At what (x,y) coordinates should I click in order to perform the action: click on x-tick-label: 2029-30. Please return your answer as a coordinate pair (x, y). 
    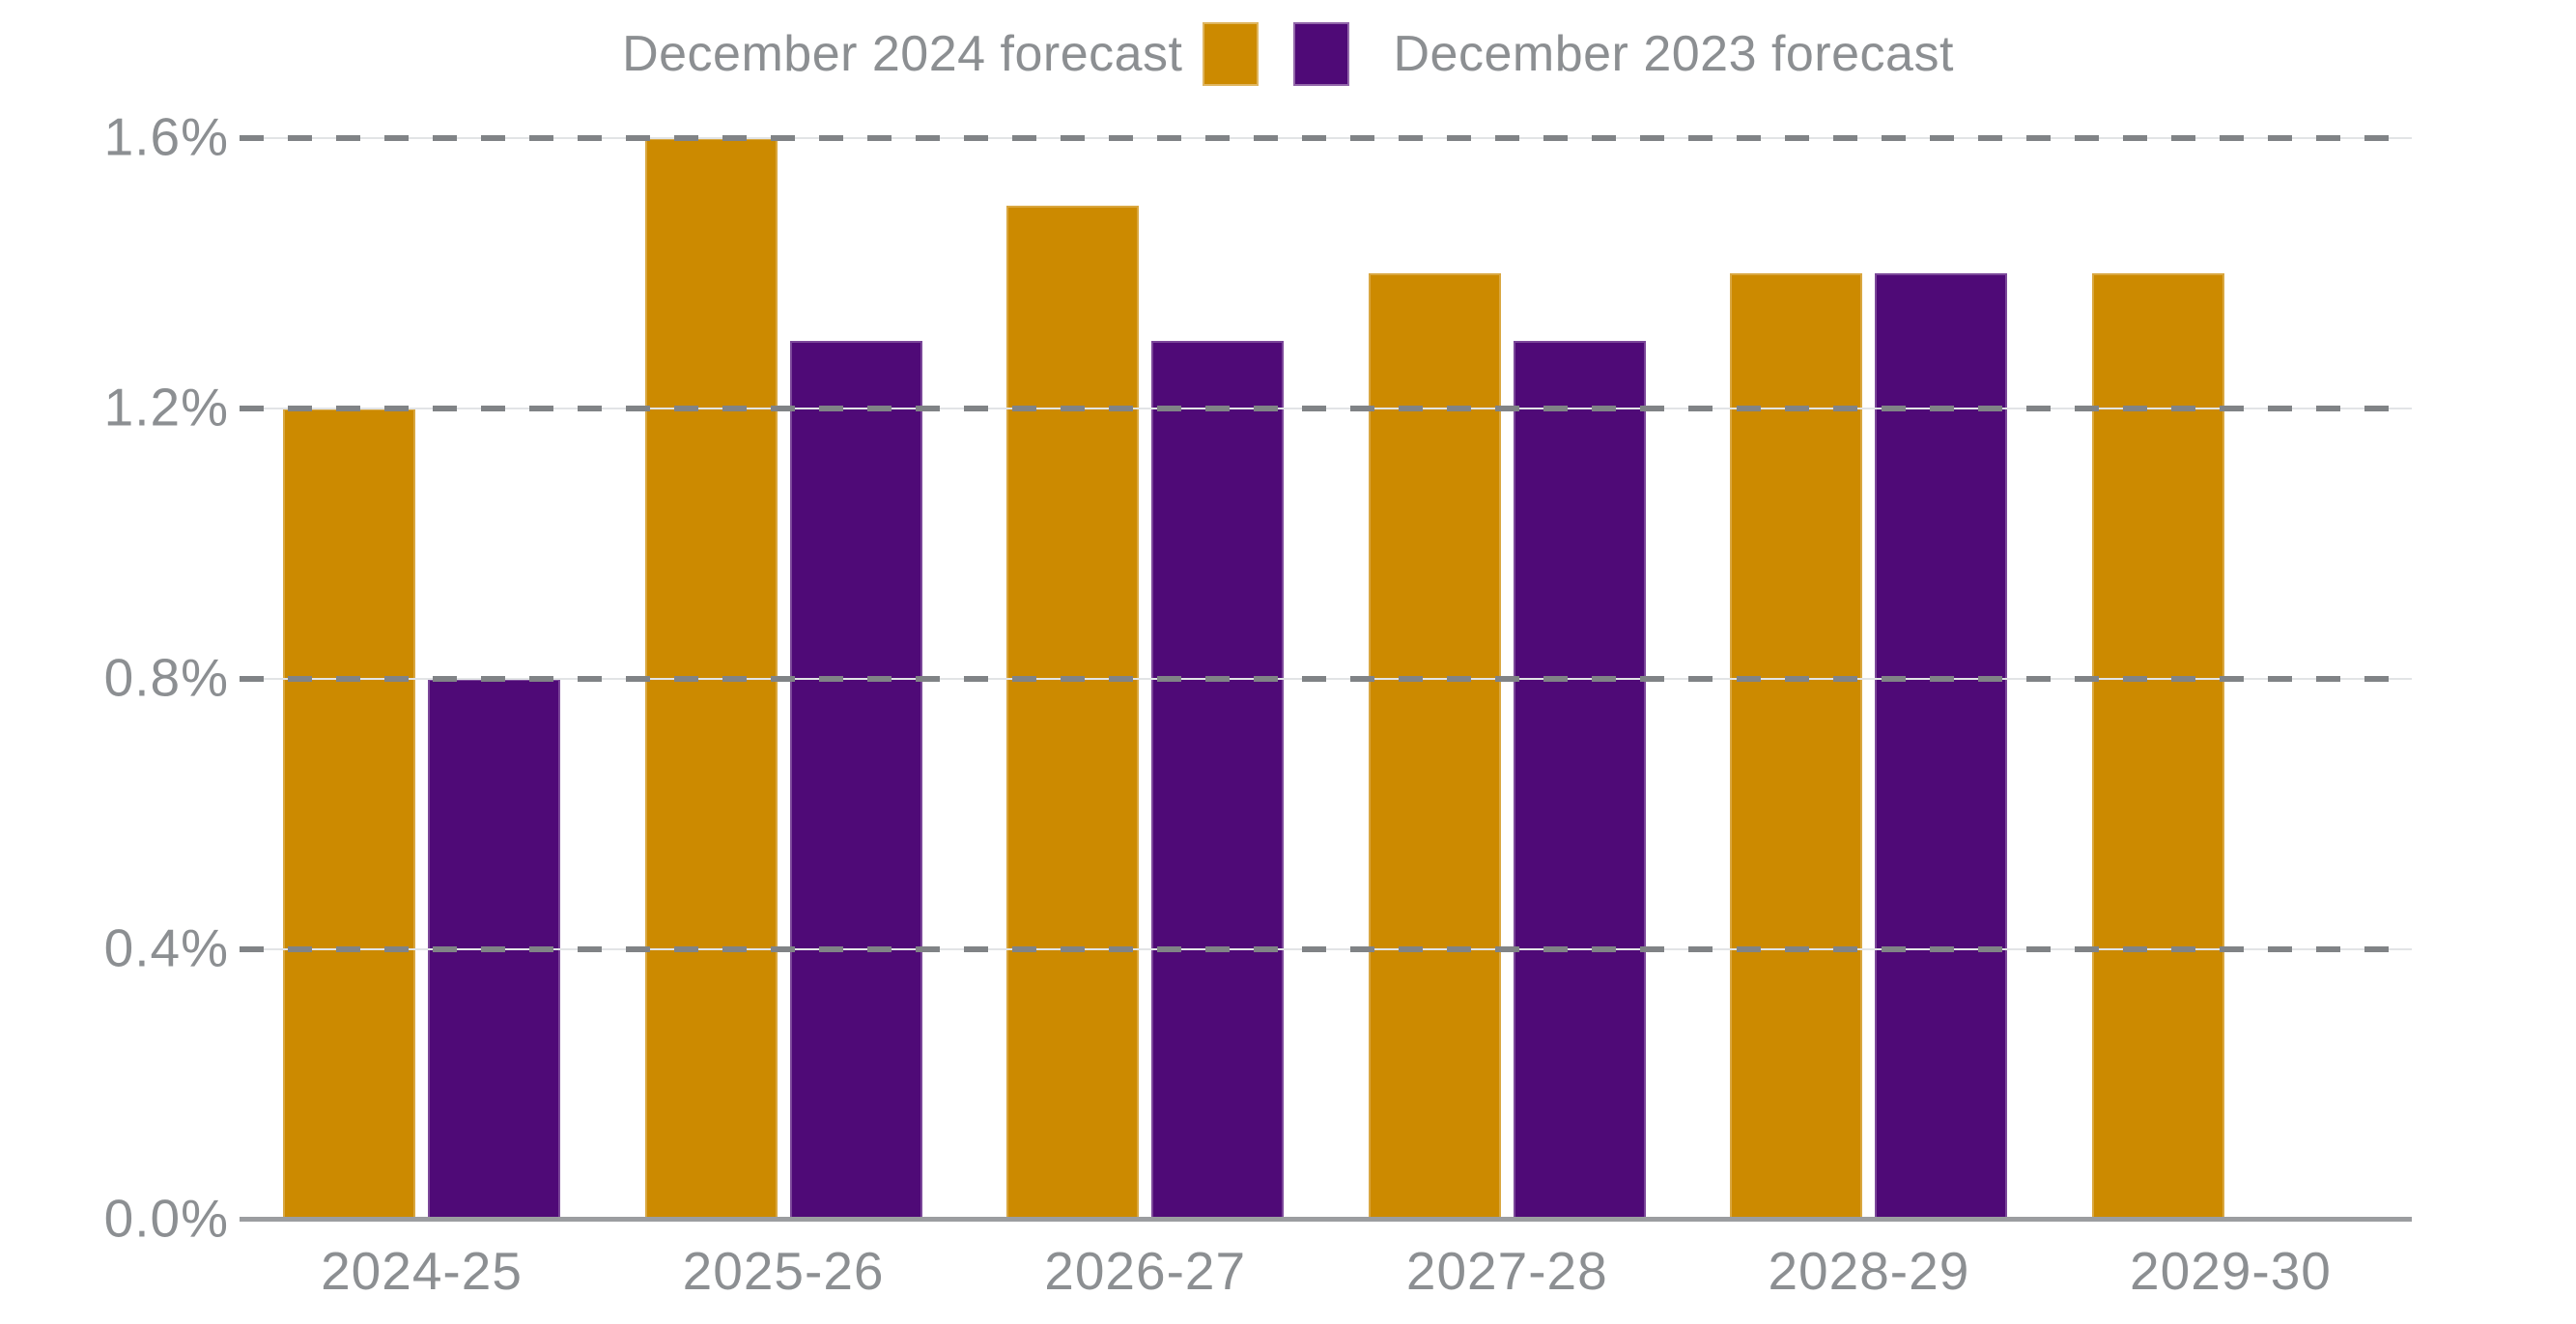
    Looking at the image, I should click on (2231, 1271).